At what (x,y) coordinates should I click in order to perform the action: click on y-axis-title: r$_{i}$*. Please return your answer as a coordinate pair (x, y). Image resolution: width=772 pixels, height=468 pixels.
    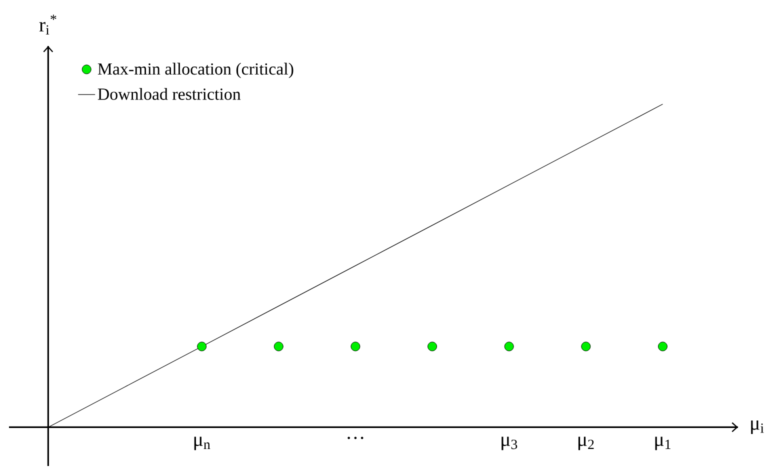
    Looking at the image, I should click on (47, 24).